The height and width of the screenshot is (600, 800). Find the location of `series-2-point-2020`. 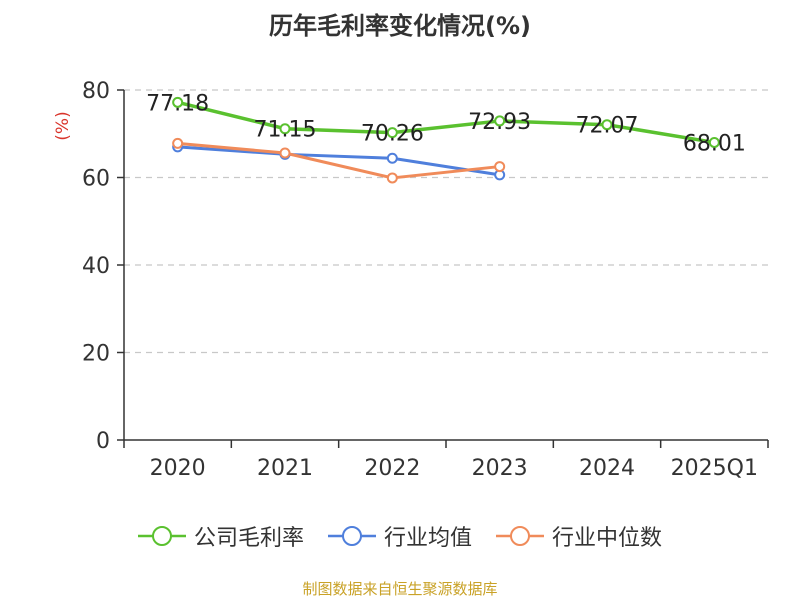

series-2-point-2020 is located at coordinates (178, 143).